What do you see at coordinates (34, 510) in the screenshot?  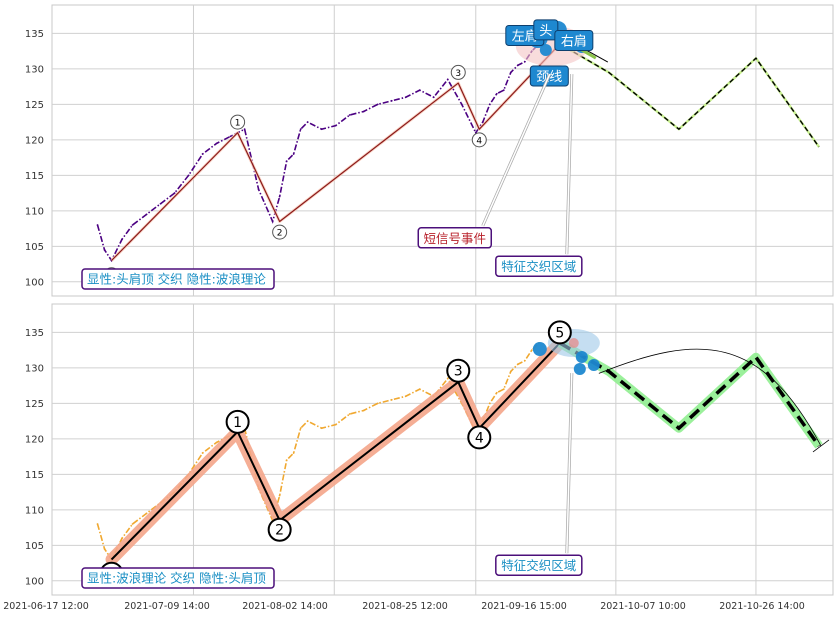 I see `y-tick-label: 110` at bounding box center [34, 510].